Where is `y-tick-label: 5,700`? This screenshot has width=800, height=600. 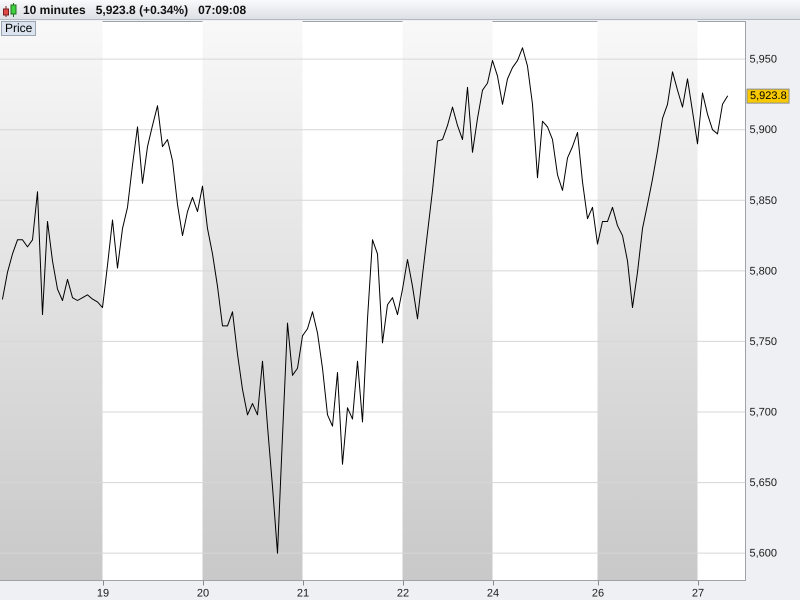
y-tick-label: 5,700 is located at coordinates (764, 412).